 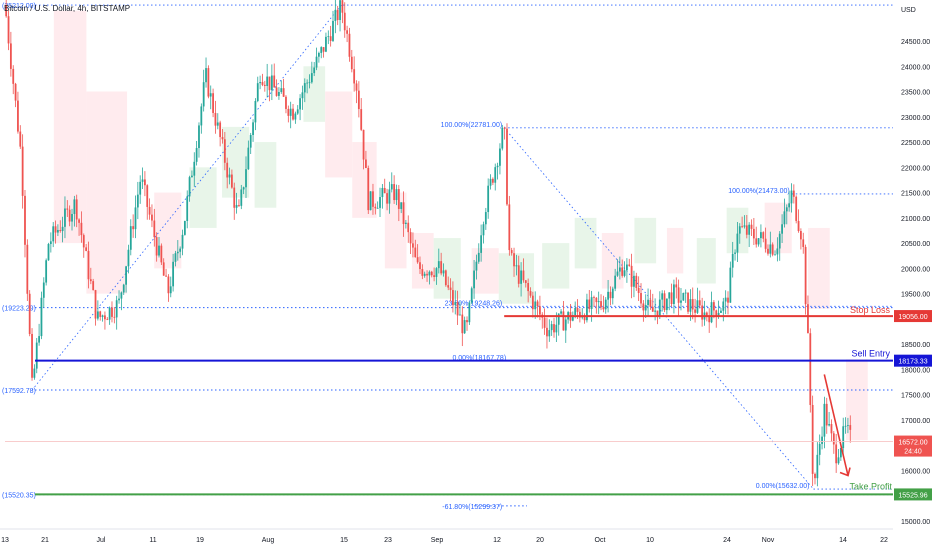 I want to click on time-tick-label: 24, so click(x=727, y=540).